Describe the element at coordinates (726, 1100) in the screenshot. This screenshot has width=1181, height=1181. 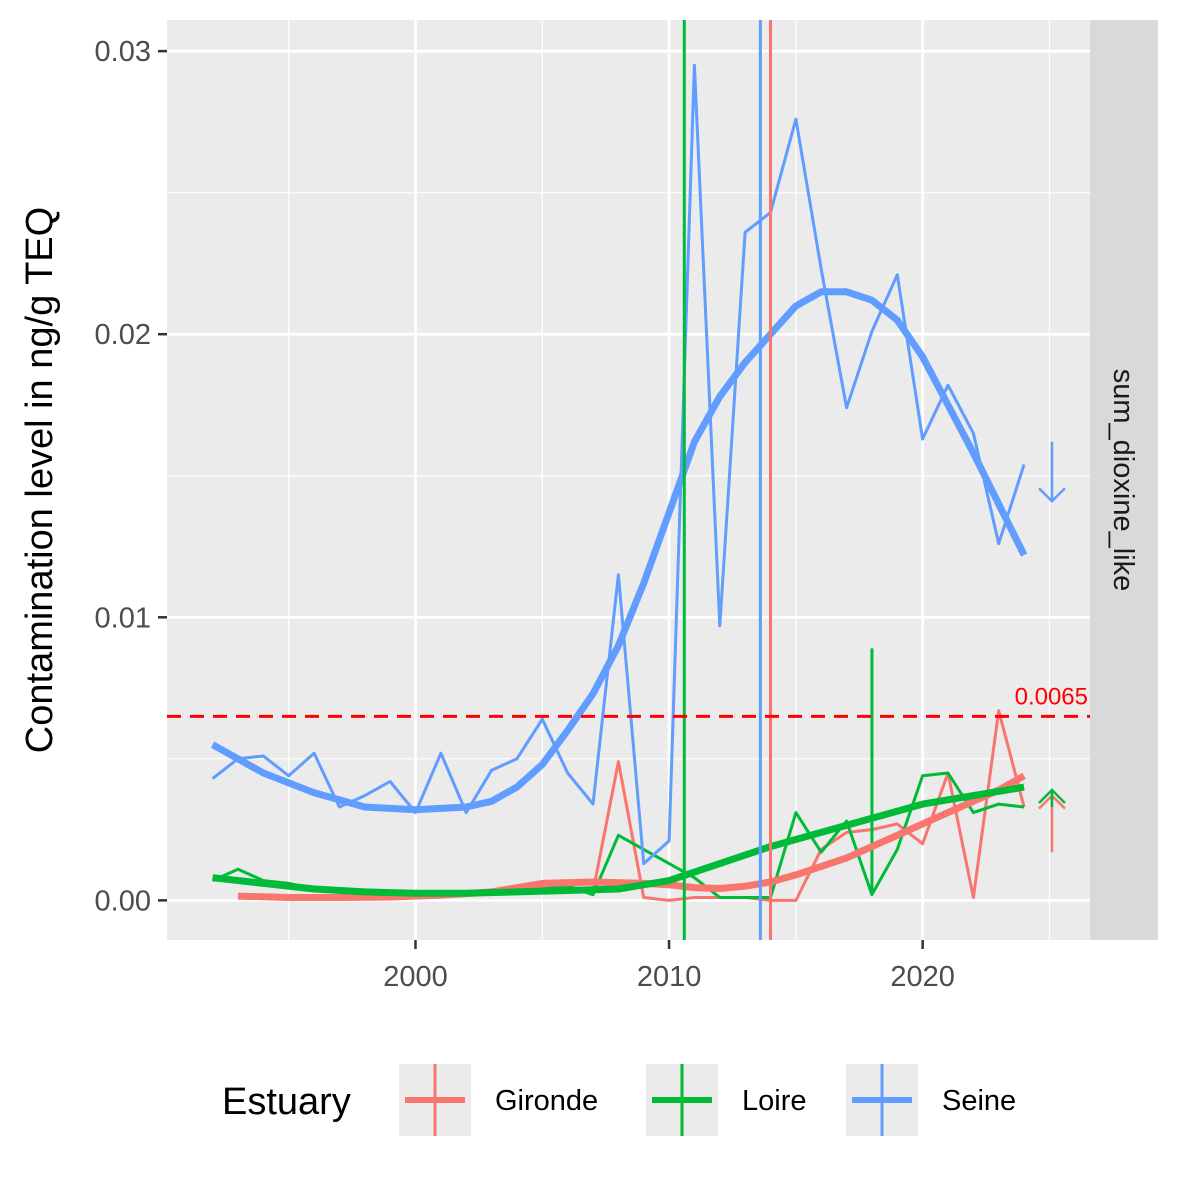
I see `legend-entry-loire: Loire` at that location.